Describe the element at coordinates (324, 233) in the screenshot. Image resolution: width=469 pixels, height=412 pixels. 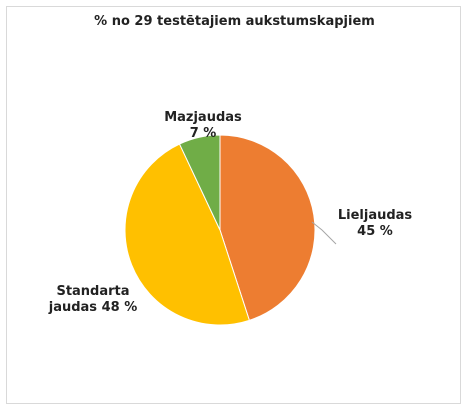
I see `leader-line` at that location.